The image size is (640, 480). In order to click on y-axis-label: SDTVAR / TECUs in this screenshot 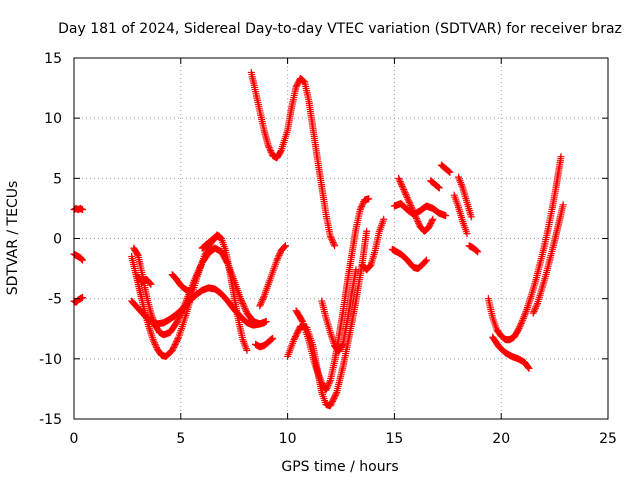, I will do `click(13, 238)`.